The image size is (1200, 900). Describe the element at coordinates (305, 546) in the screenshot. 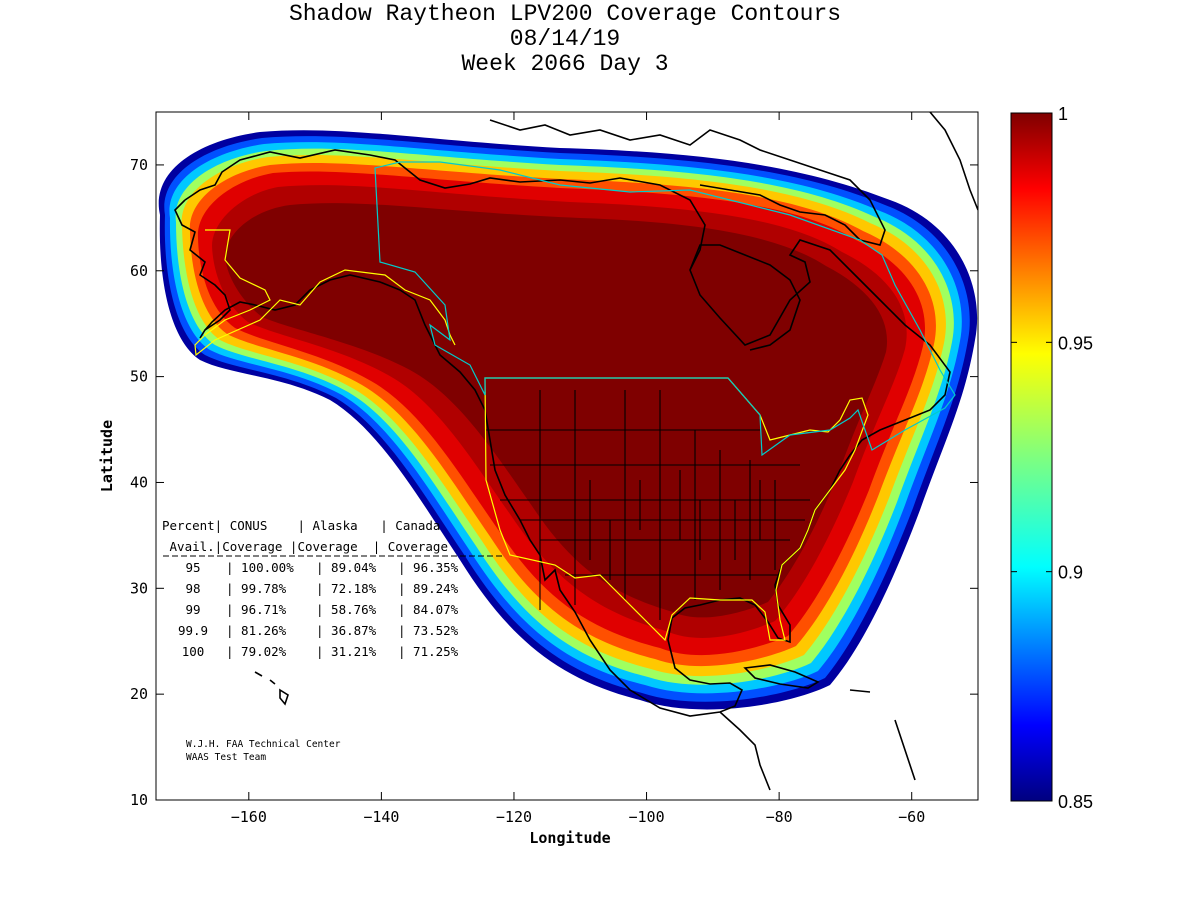

I see `table-header-row-2: Avail.|Coverage |Coverage | Coverage` at that location.